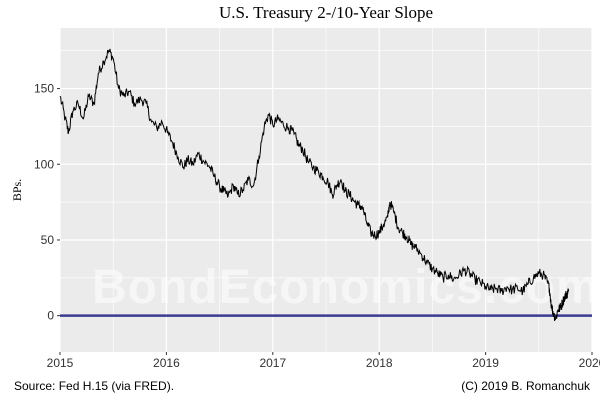 The width and height of the screenshot is (600, 400). I want to click on x-tick-label: 2016, so click(166, 363).